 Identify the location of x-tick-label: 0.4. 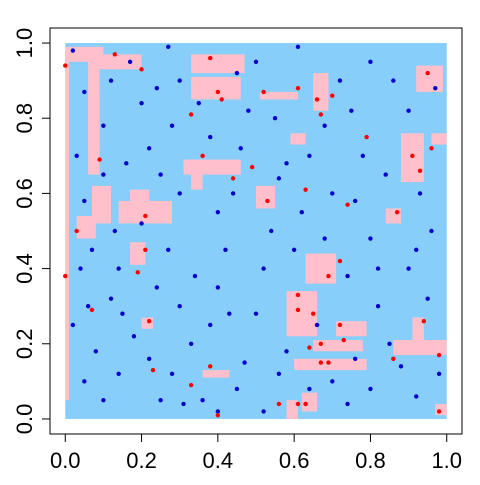
(218, 460).